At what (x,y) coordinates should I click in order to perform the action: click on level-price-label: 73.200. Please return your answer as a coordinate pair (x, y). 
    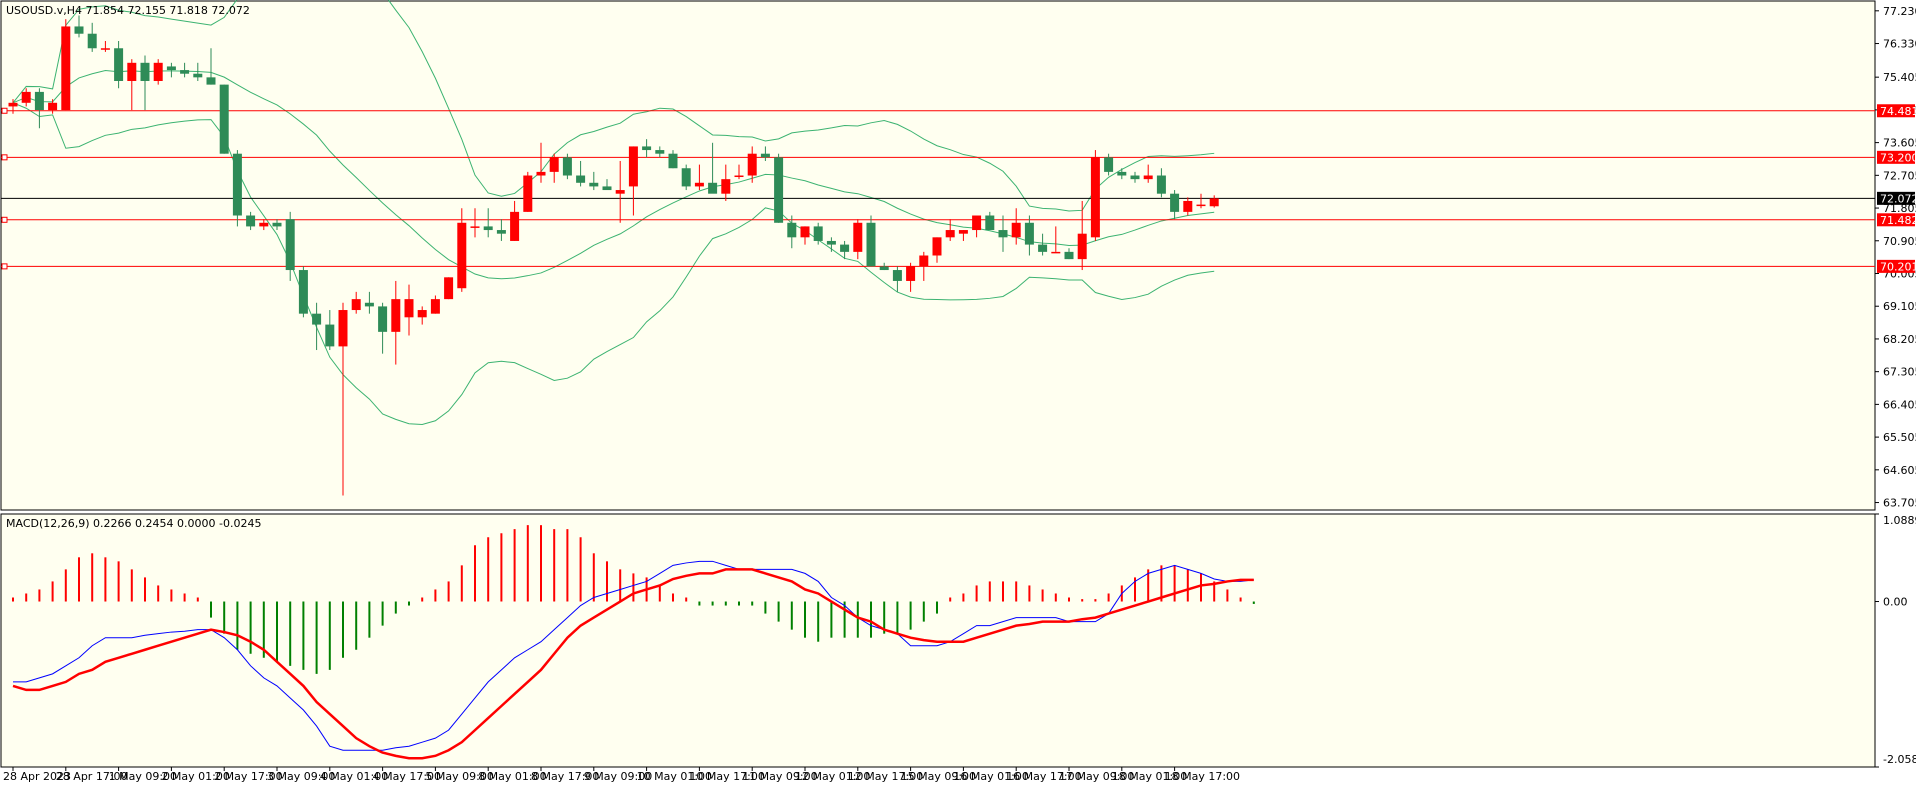
    Looking at the image, I should click on (1898, 157).